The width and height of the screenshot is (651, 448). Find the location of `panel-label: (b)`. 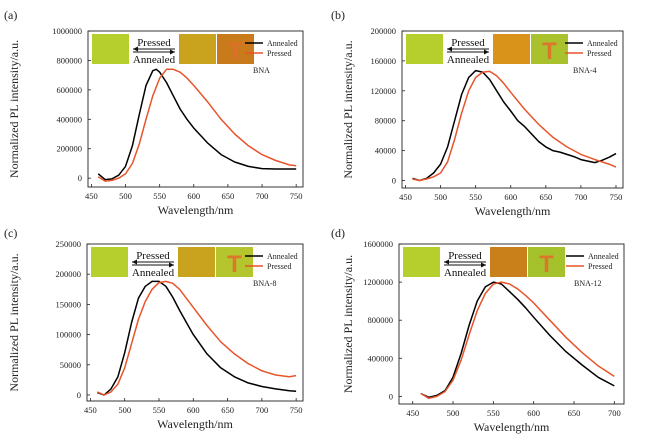

panel-label: (b) is located at coordinates (338, 15).